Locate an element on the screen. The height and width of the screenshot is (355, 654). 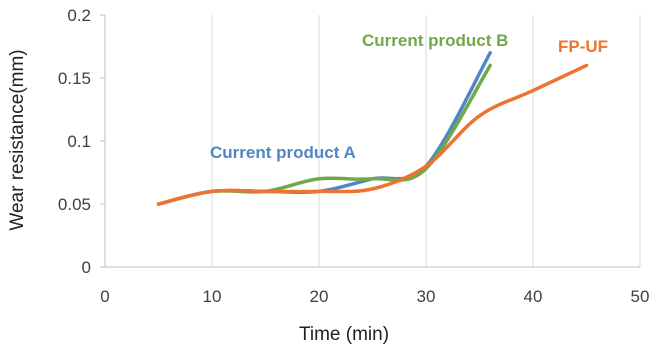
y-tick-label: 0.05 is located at coordinates (74, 204).